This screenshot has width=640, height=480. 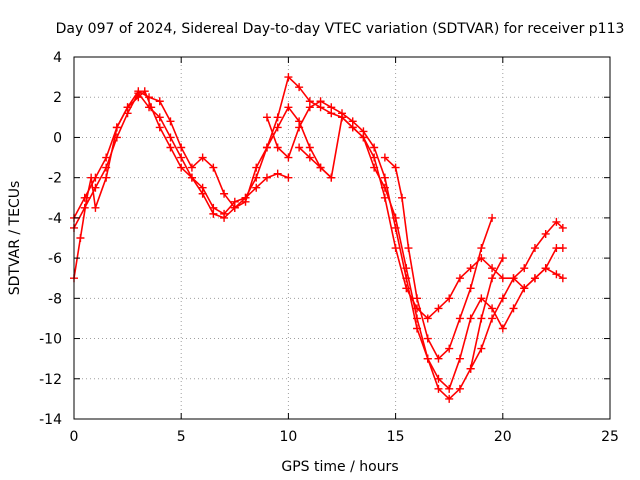 I want to click on x-tick-label: 15, so click(x=396, y=437).